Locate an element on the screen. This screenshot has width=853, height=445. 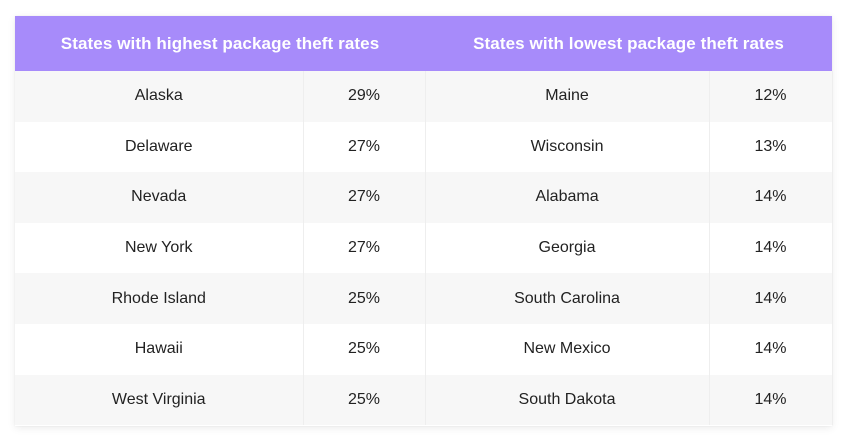
high-state-cell: West Virginia is located at coordinates (159, 400).